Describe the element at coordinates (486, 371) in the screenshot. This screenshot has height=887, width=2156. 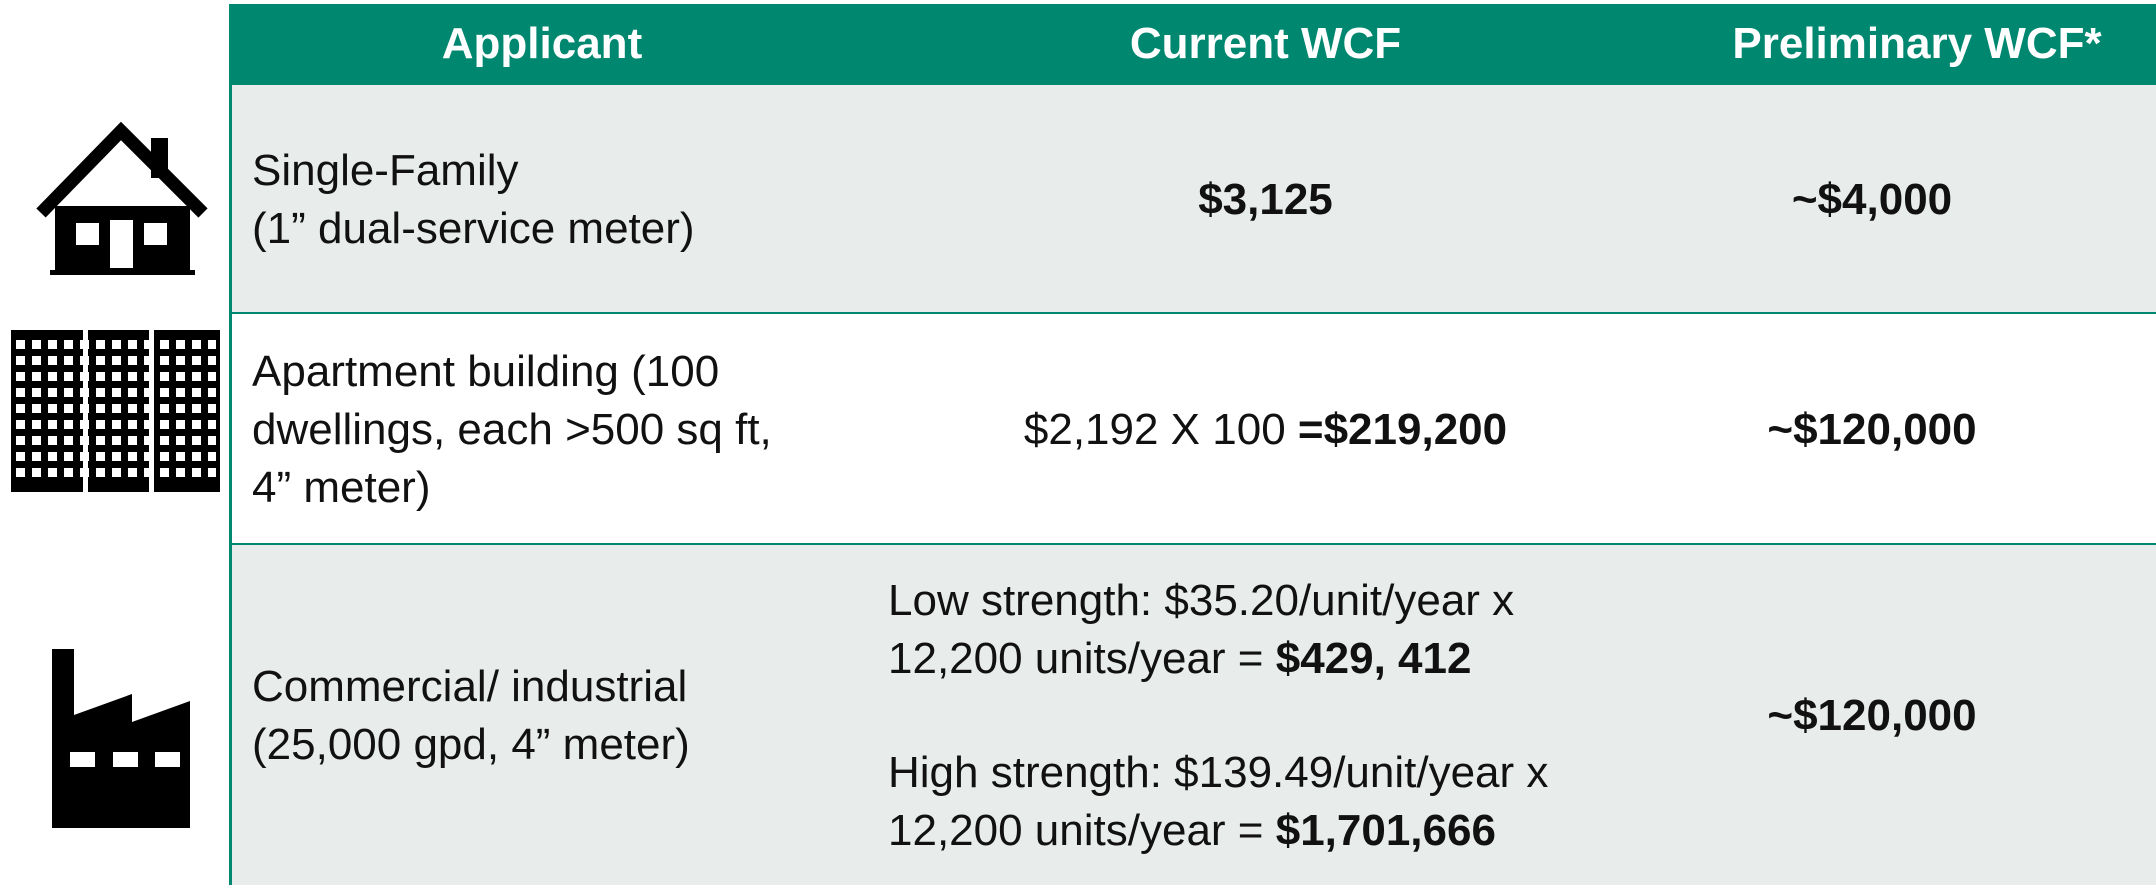
I see `applicant-line: Apartment building (100` at that location.